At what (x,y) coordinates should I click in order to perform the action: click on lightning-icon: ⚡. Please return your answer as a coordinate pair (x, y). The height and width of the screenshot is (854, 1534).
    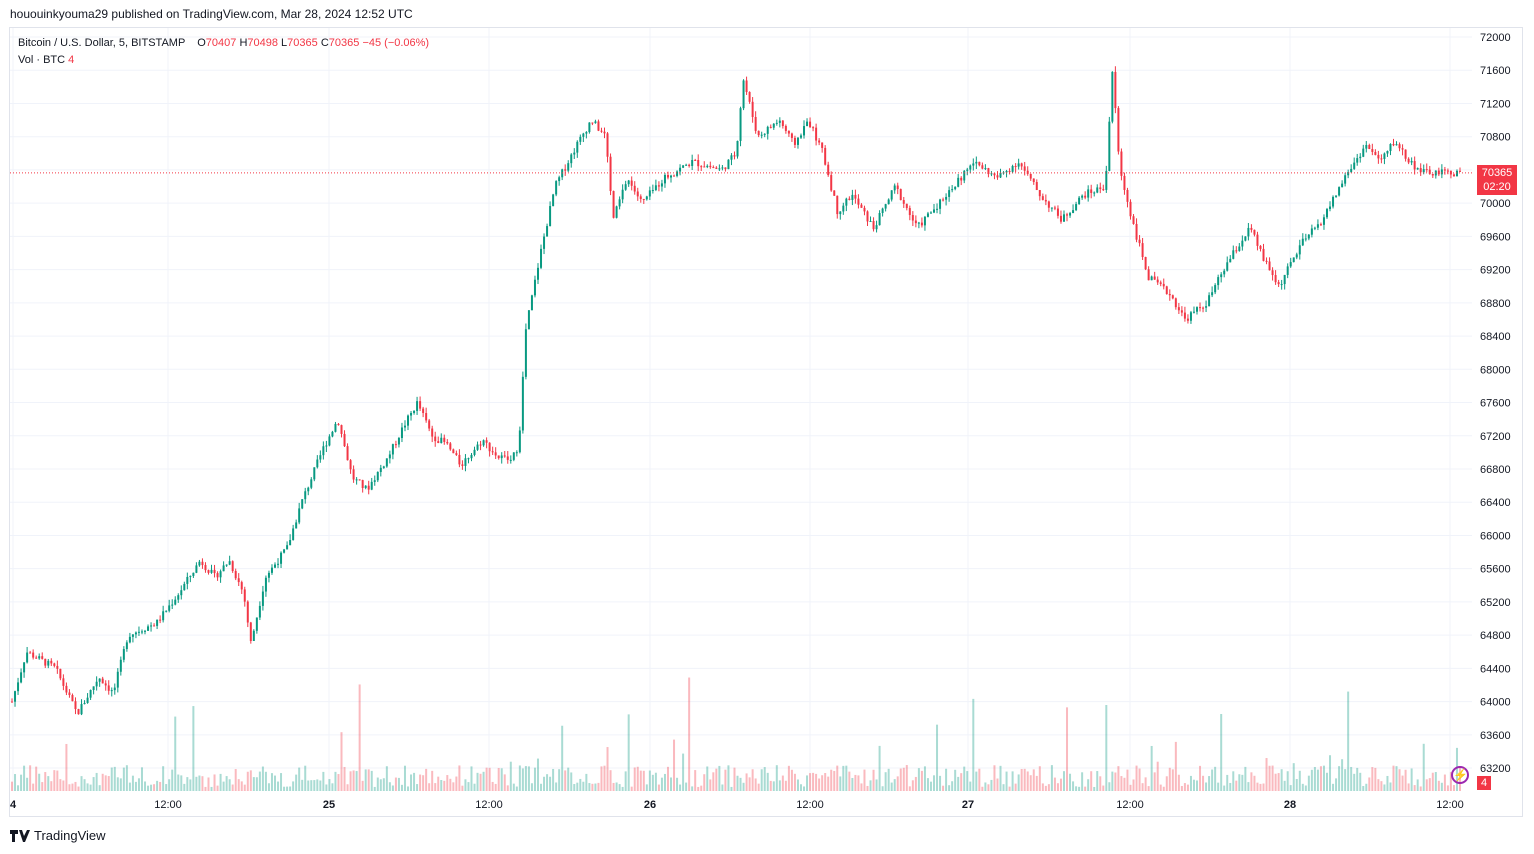
    Looking at the image, I should click on (1460, 775).